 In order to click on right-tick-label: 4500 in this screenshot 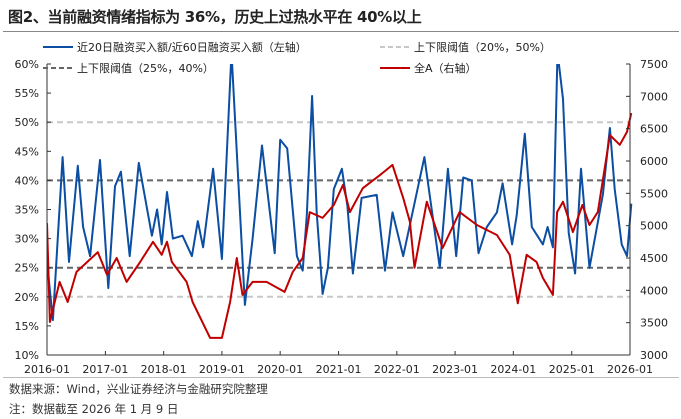, I will do `click(654, 258)`.